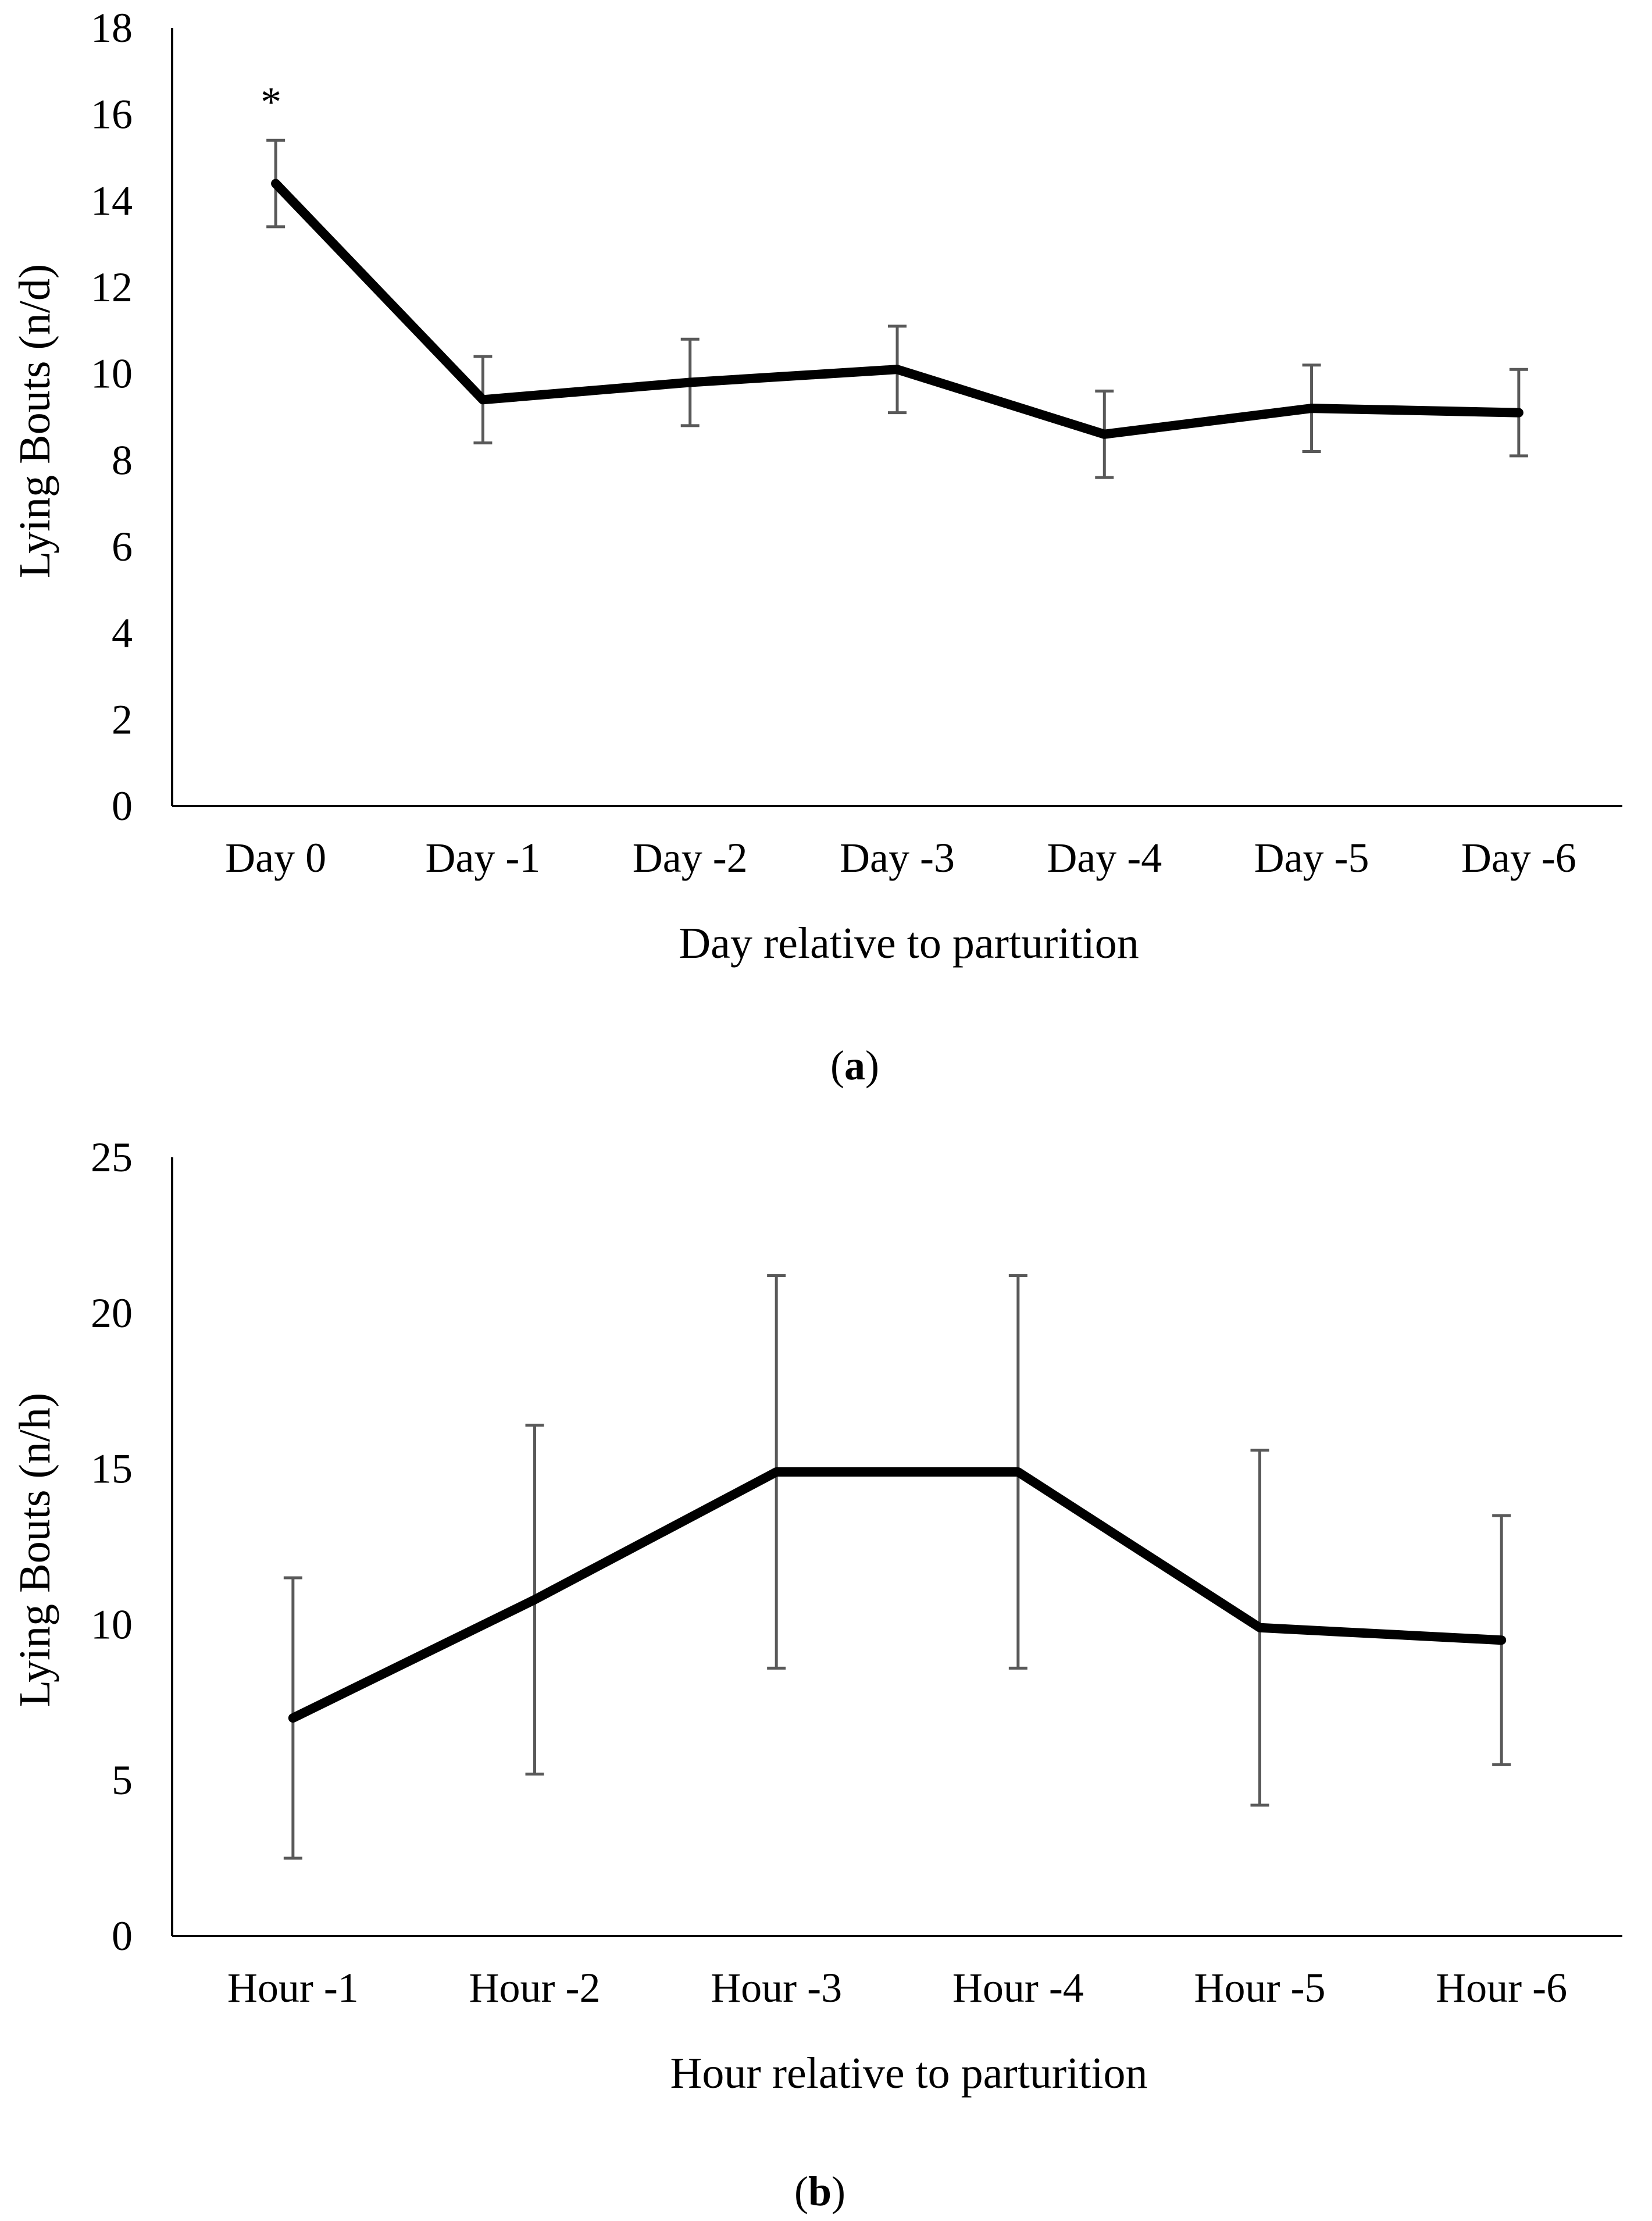  Describe the element at coordinates (112, 1624) in the screenshot. I see `y-tick-label-b: 10` at that location.